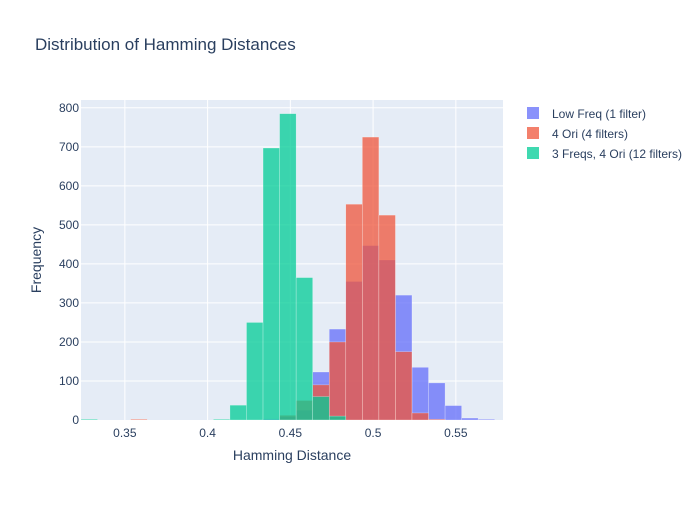  Describe the element at coordinates (292, 455) in the screenshot. I see `x-axis-title: Hamming Distance` at that location.